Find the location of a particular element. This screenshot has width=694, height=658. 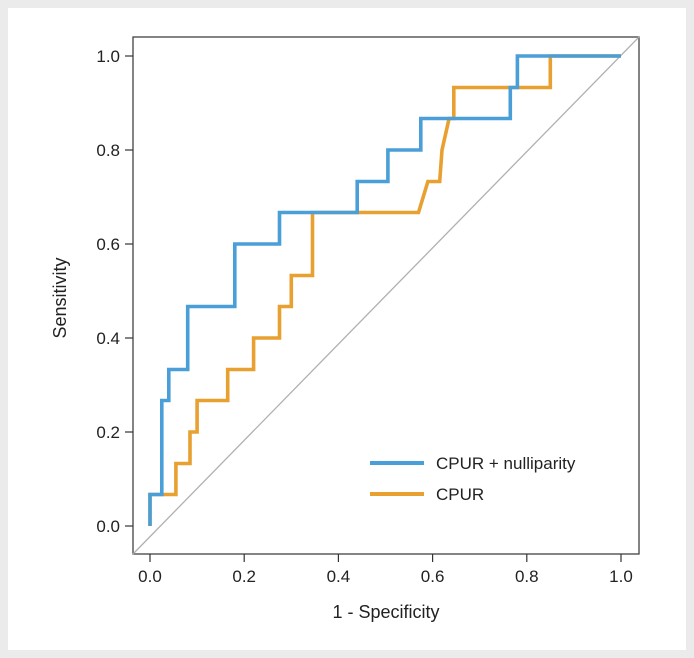

y-axis-title: Sensitivity is located at coordinates (60, 297).